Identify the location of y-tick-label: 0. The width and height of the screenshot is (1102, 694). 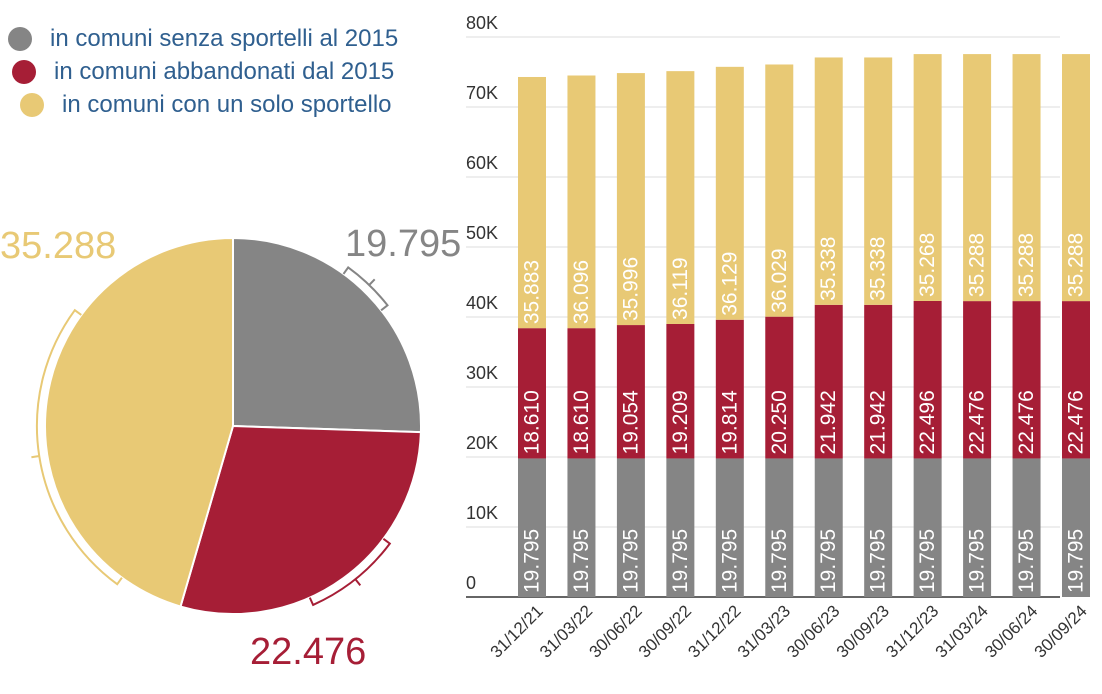
(471, 583).